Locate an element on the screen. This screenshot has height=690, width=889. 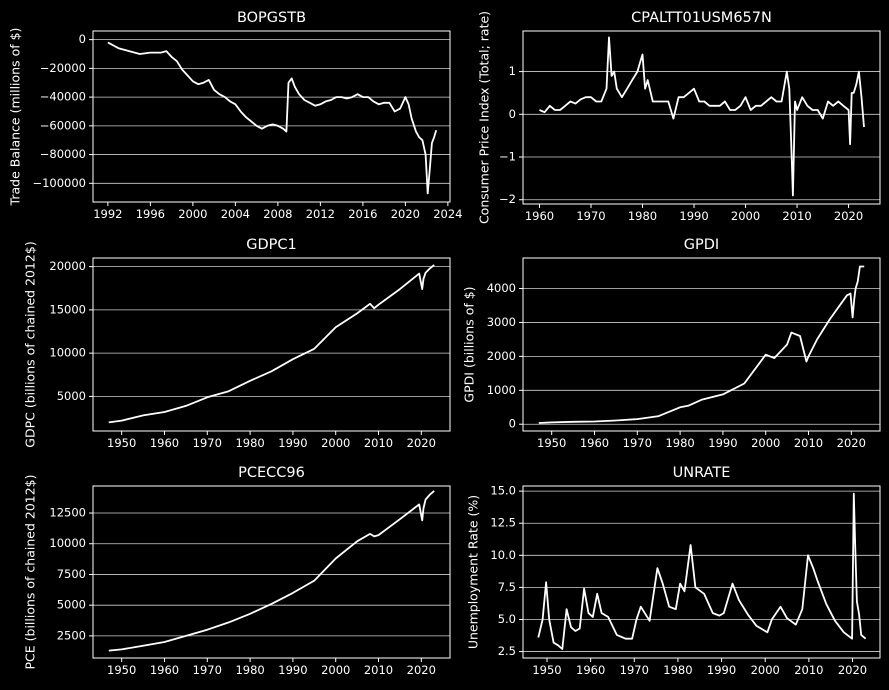
y-tick-label: −100000 is located at coordinates (59, 183).